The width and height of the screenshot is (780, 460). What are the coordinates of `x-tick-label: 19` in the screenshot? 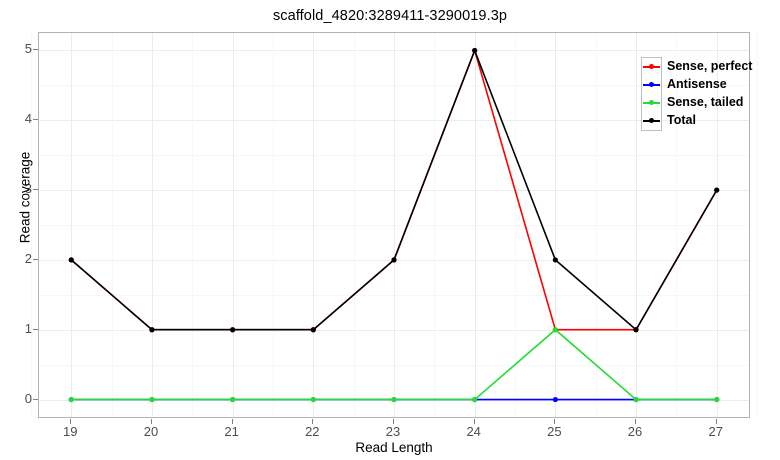 It's located at (70, 431).